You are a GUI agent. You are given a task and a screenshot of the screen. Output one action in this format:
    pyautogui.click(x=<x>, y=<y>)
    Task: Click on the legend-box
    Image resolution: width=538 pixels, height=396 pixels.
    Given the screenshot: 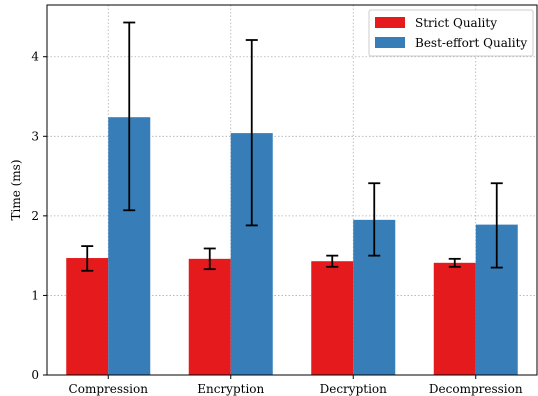 What is the action you would take?
    pyautogui.click(x=451, y=33)
    